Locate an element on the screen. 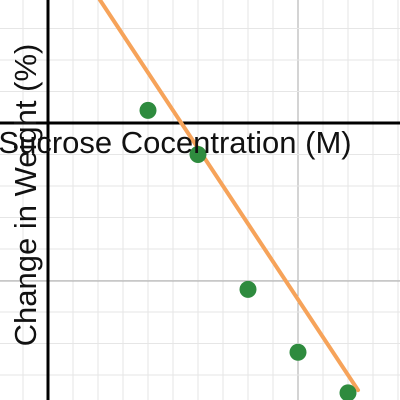  x-axis-label: Sucrose Cocentration (M) is located at coordinates (176, 142).